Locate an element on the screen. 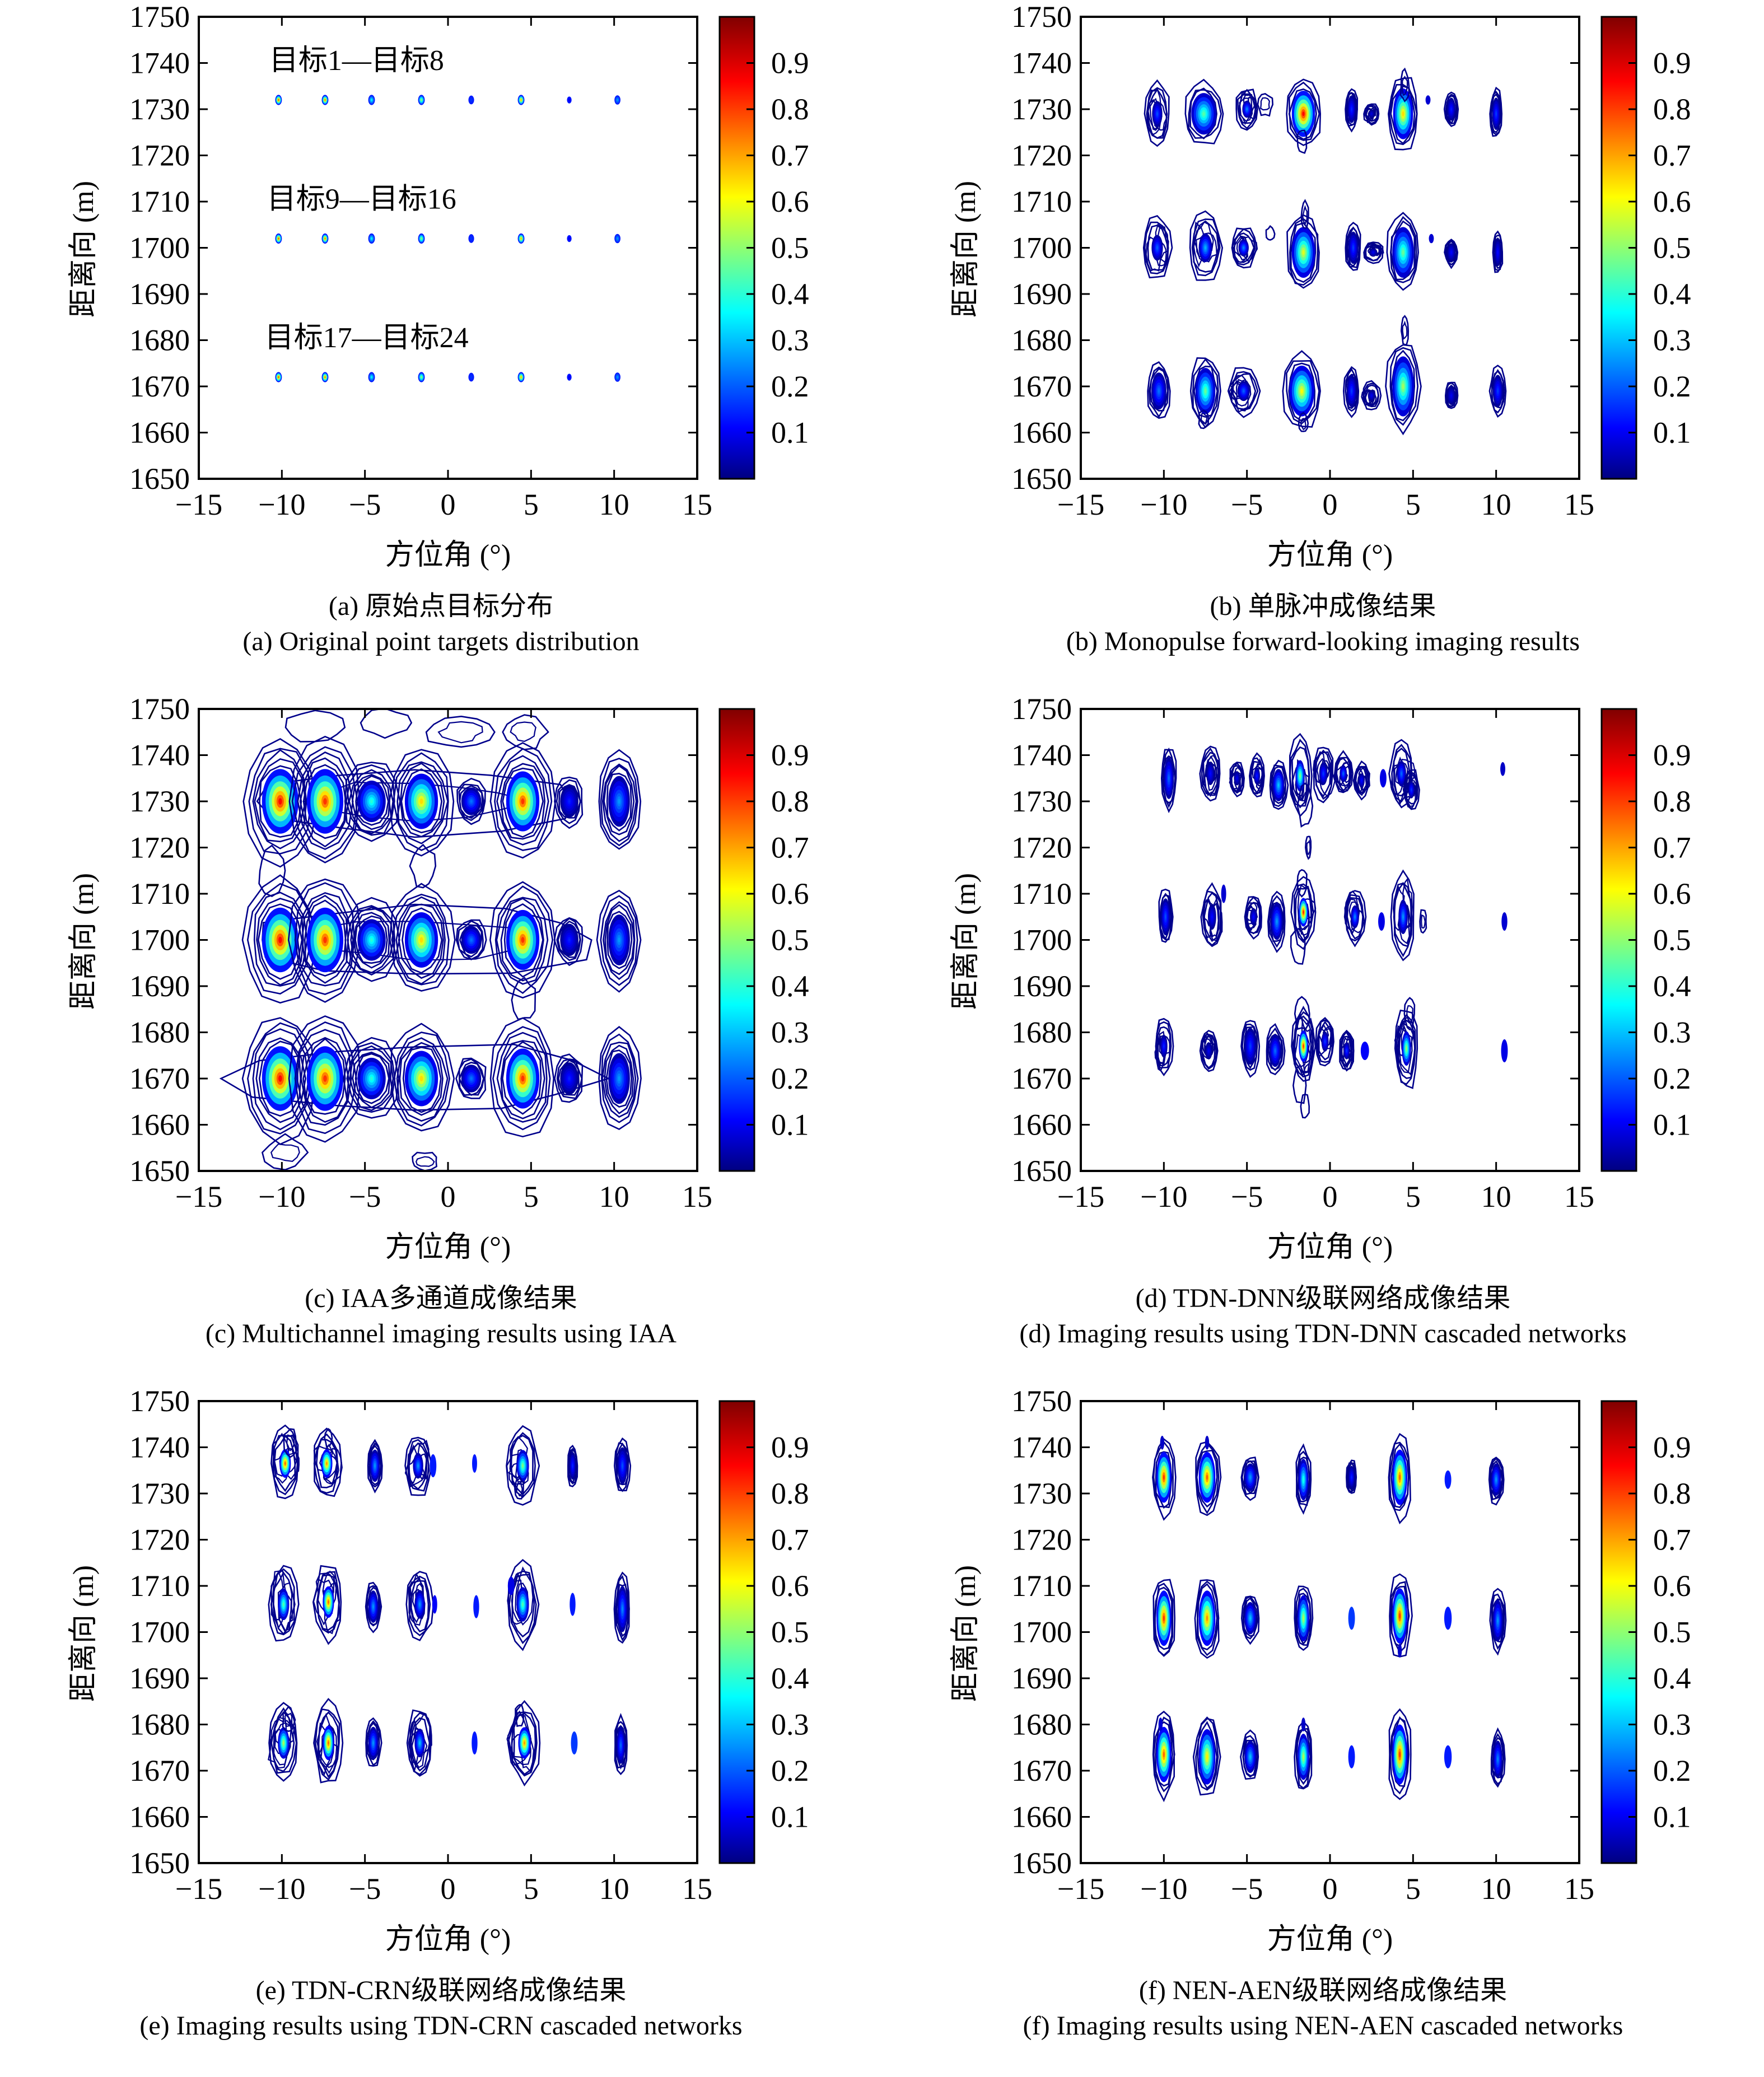  contour-blobs is located at coordinates (1330, 1617).